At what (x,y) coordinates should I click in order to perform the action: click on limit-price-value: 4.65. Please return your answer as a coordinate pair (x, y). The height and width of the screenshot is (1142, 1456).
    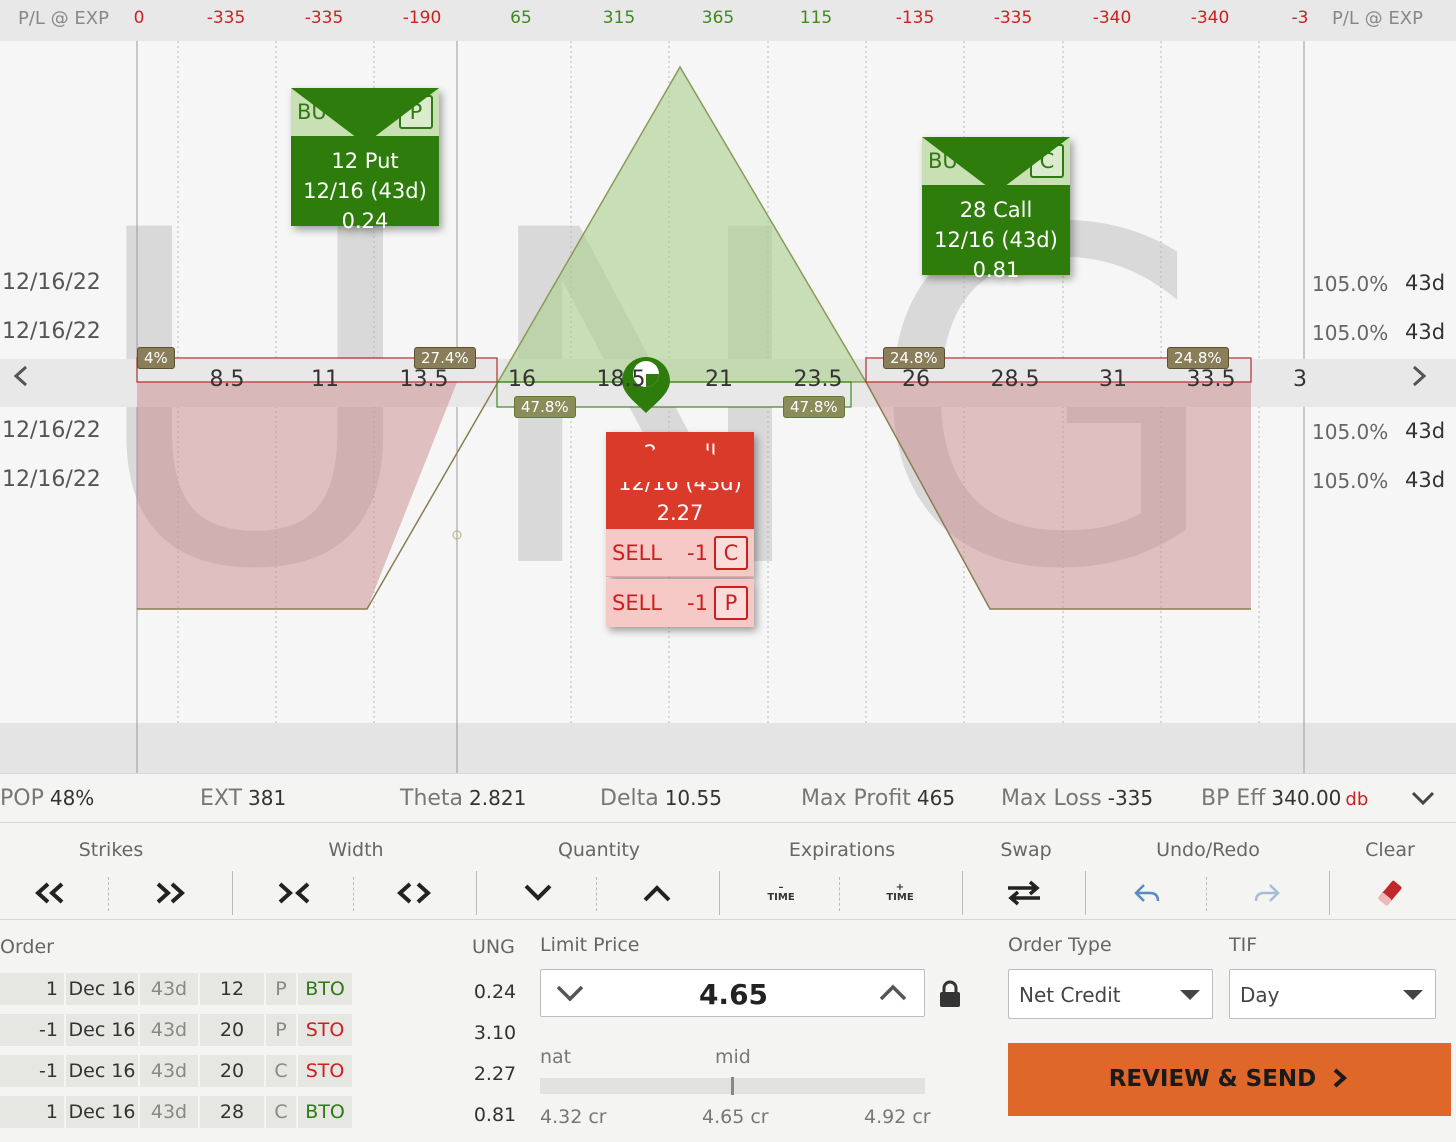
    Looking at the image, I should click on (733, 994).